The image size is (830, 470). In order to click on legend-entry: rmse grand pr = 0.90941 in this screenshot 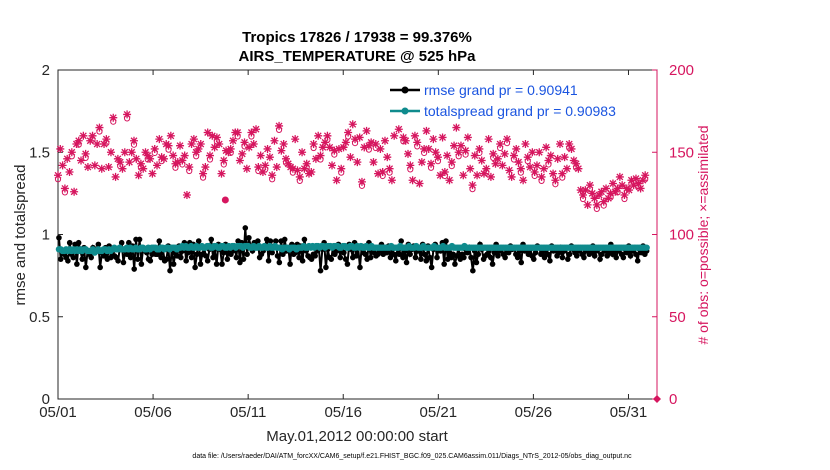, I will do `click(501, 90)`.